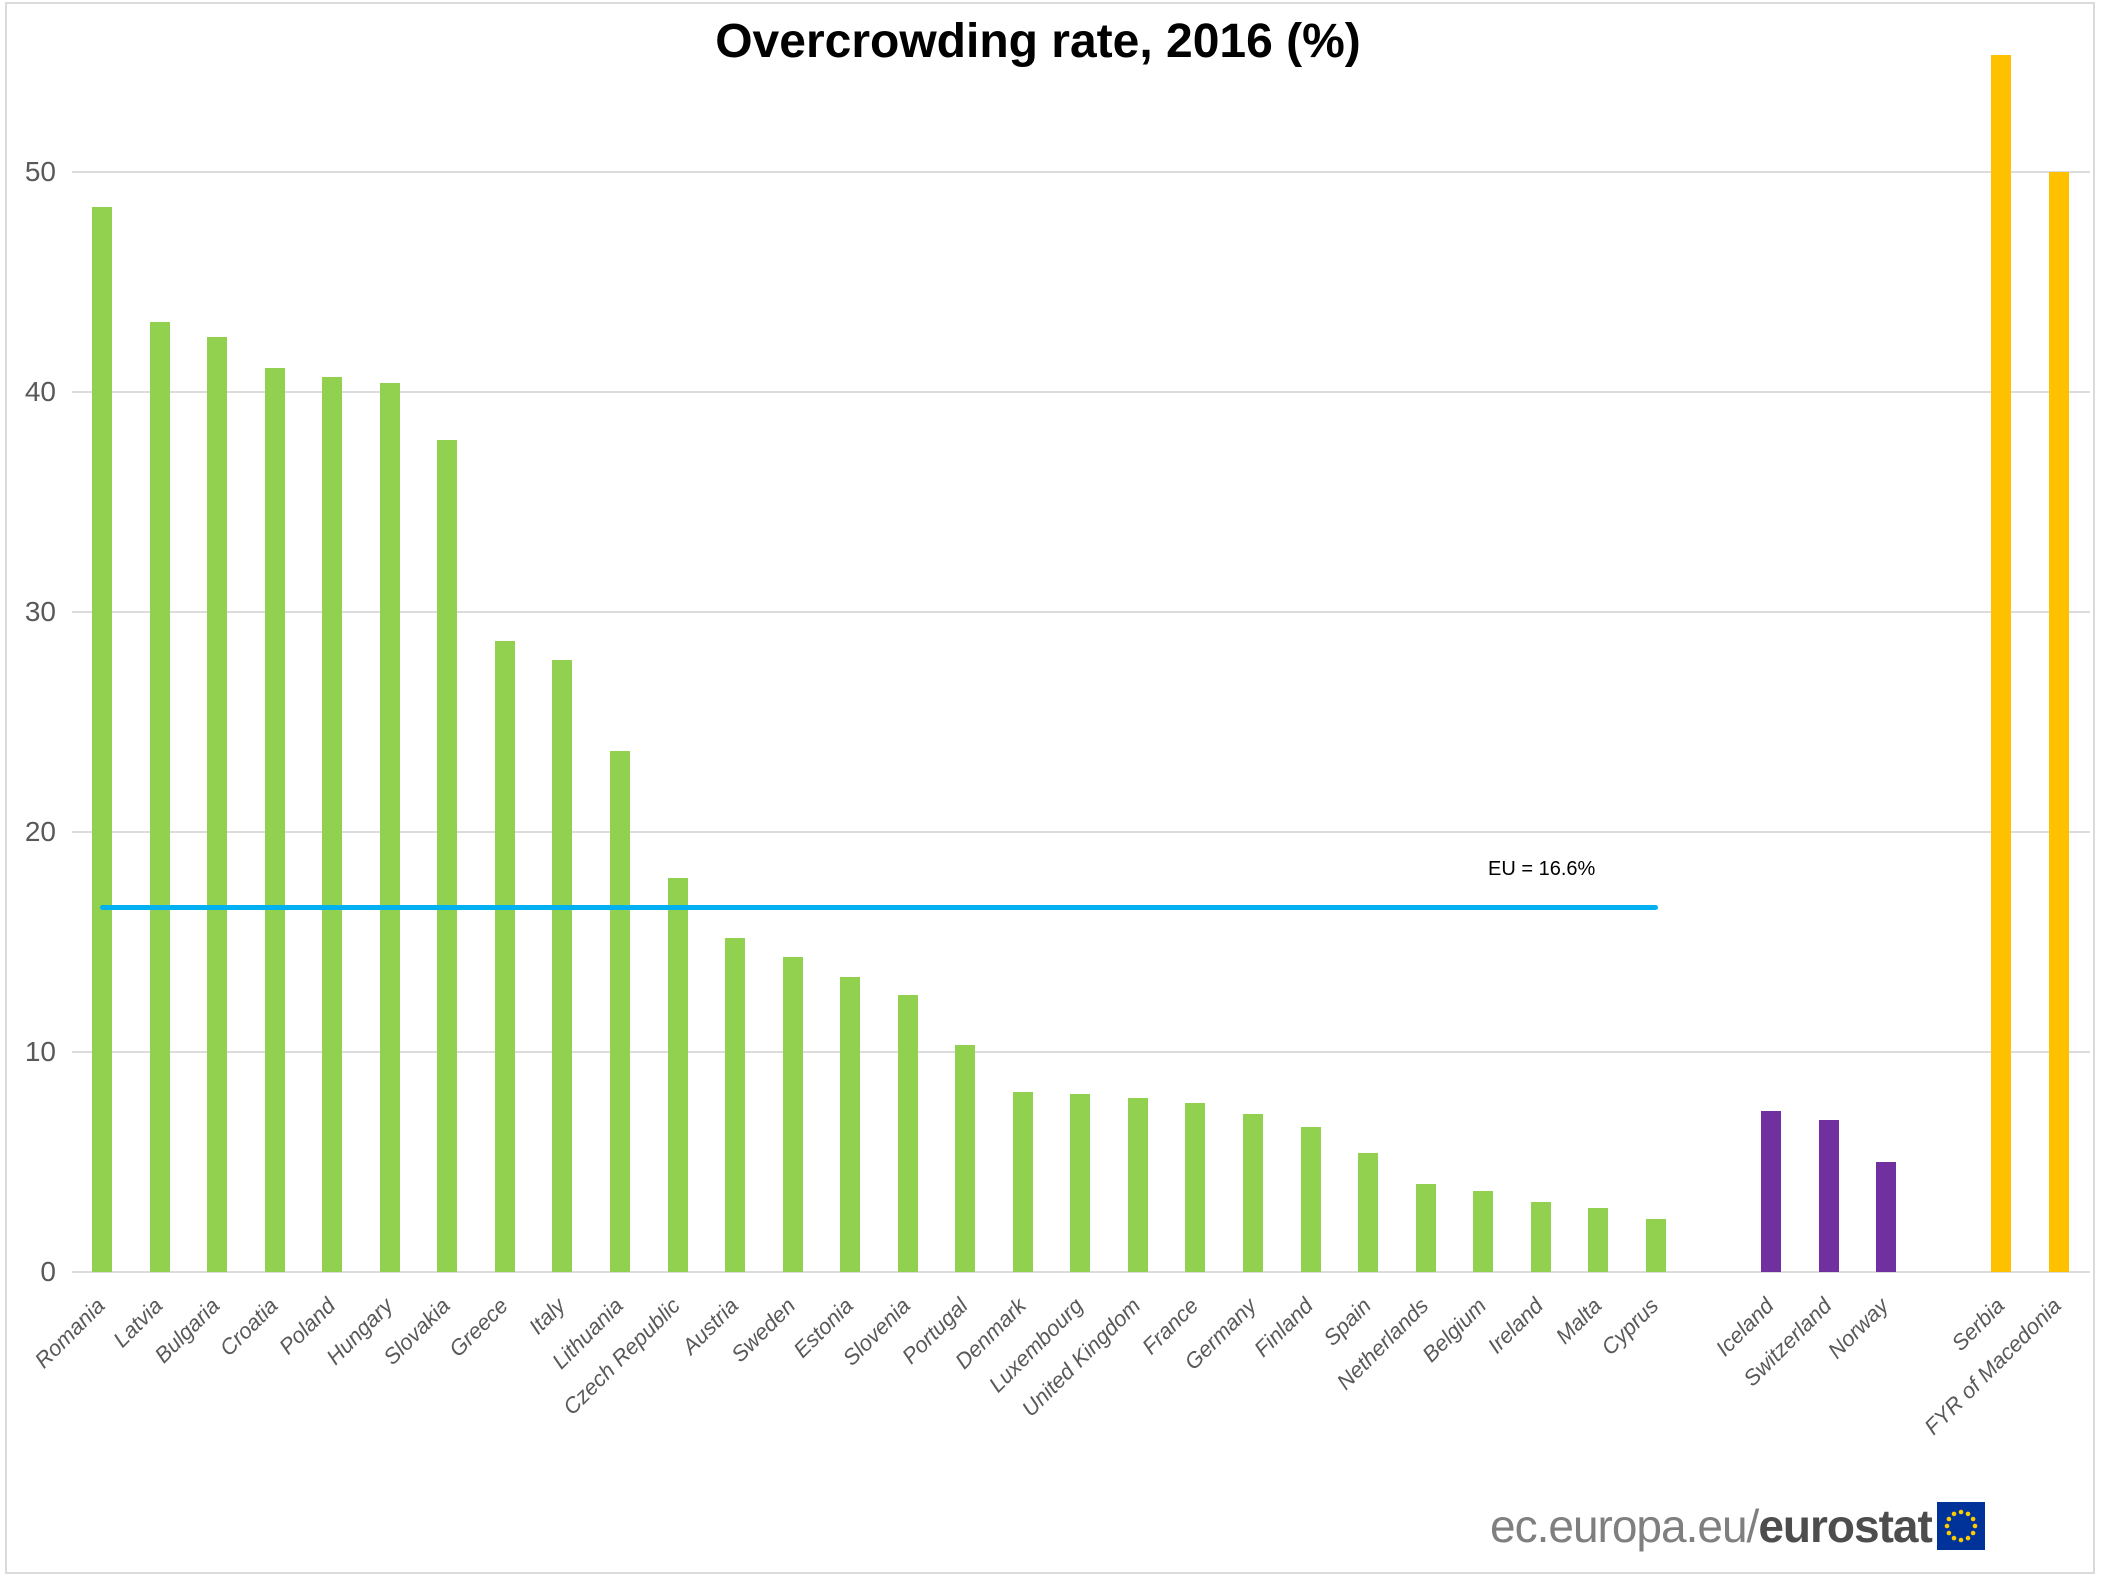 The width and height of the screenshot is (2102, 1577). What do you see at coordinates (1886, 1217) in the screenshot?
I see `bar-norway` at bounding box center [1886, 1217].